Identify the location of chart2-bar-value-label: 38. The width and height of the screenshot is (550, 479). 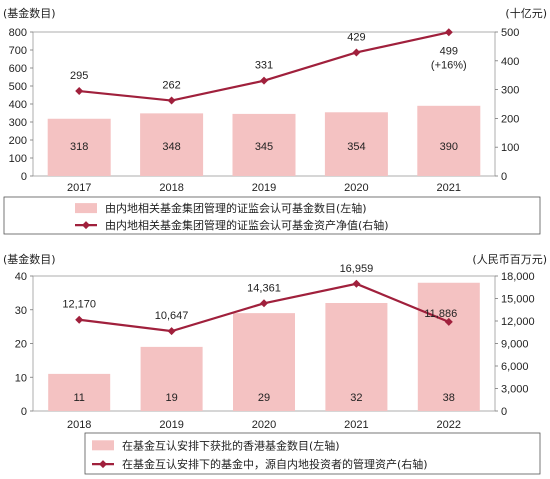
(449, 398).